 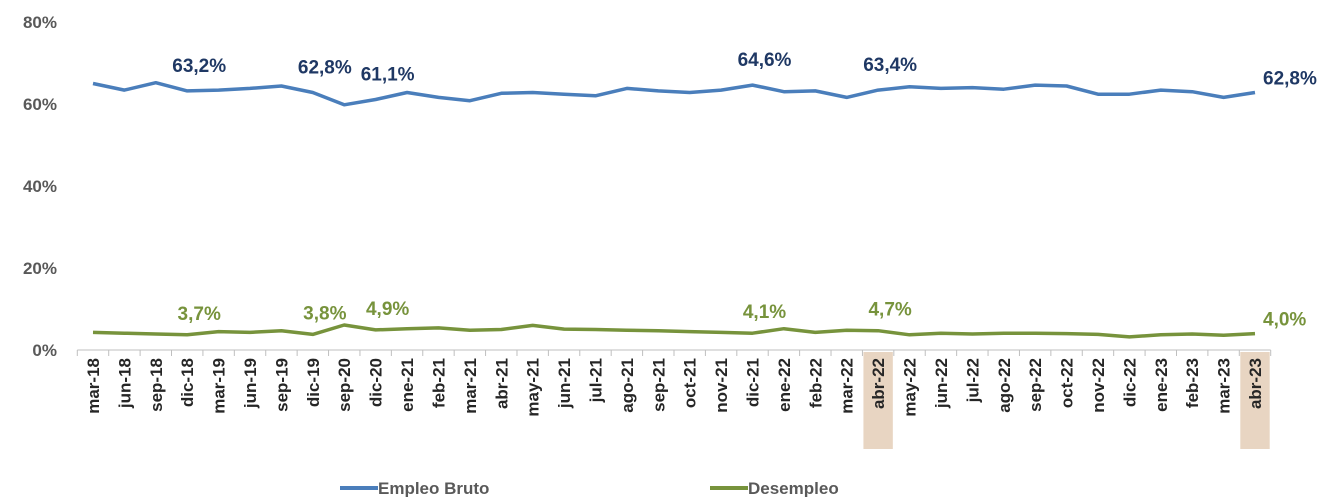 What do you see at coordinates (1129, 382) in the screenshot?
I see `x-tick-label: dic-22` at bounding box center [1129, 382].